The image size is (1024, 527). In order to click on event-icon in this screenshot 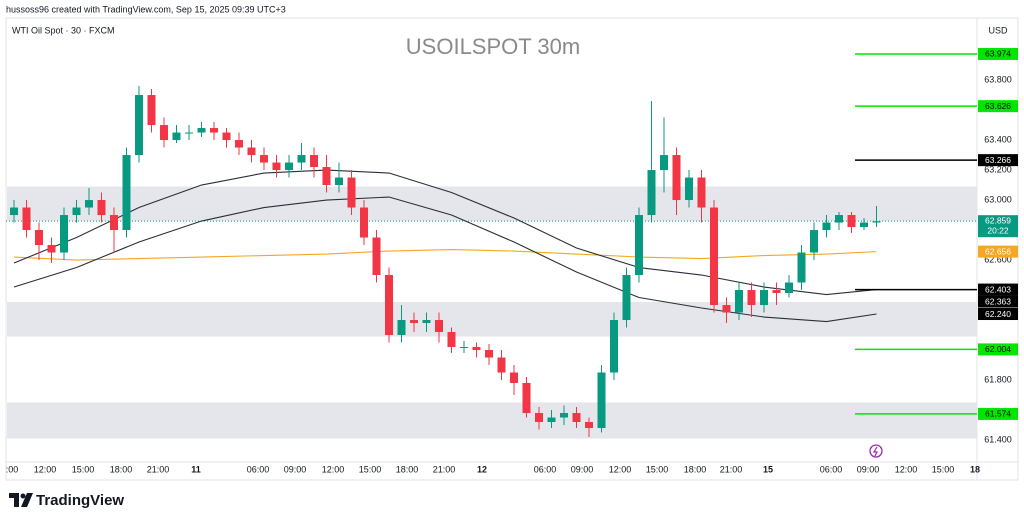, I will do `click(876, 451)`.